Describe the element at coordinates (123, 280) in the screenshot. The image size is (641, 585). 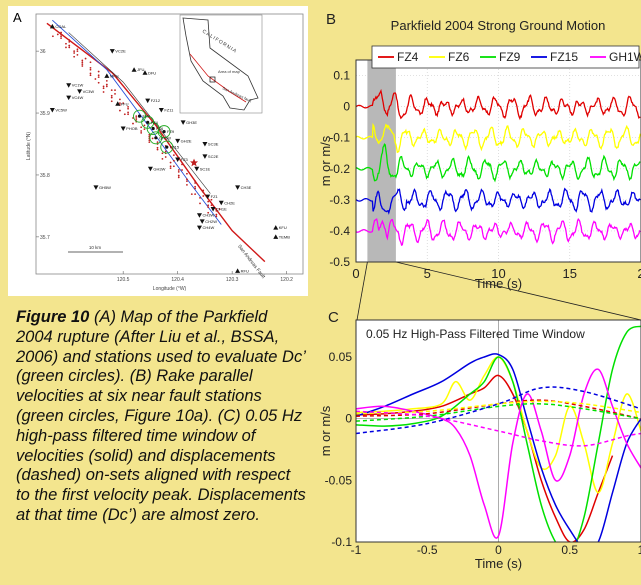
I see `lon-tick-label: 120.5` at that location.